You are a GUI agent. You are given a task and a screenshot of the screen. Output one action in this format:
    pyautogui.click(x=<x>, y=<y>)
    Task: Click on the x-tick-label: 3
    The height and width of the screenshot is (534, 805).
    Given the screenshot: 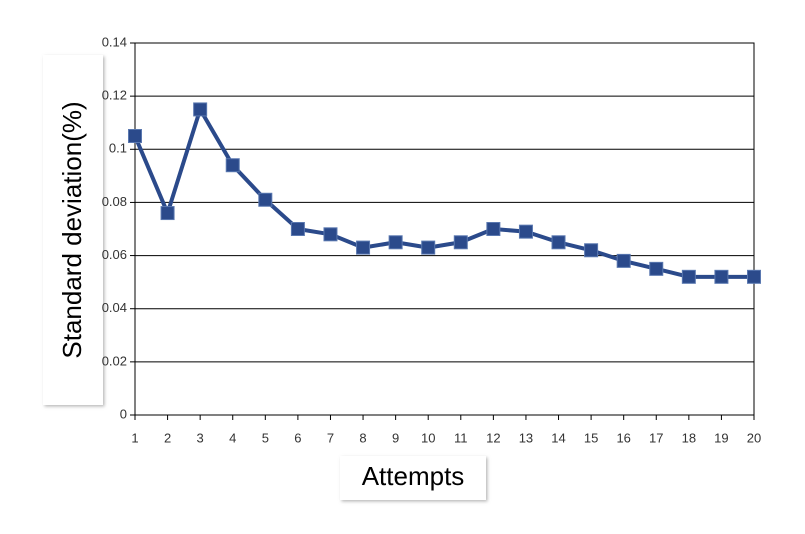 What is the action you would take?
    pyautogui.click(x=200, y=437)
    